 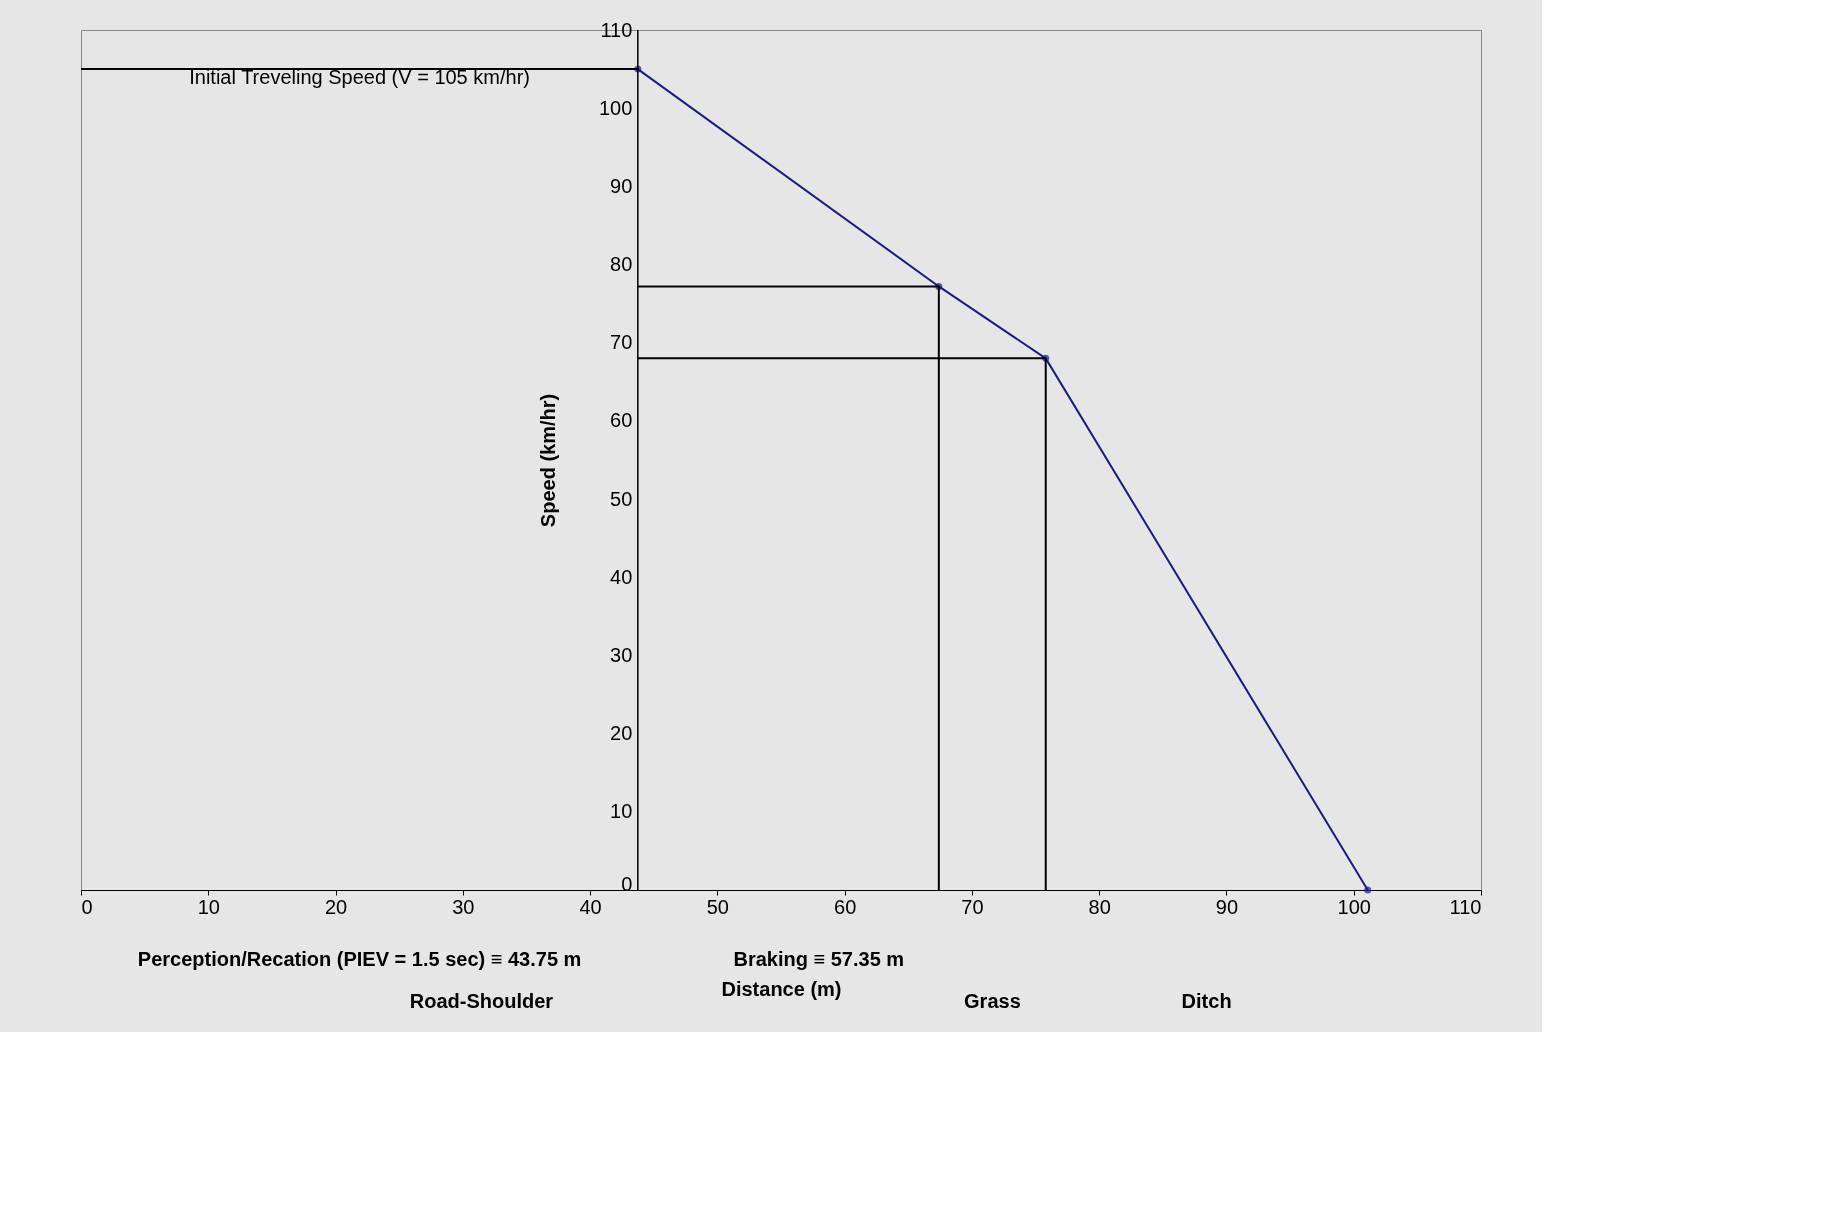 What do you see at coordinates (819, 959) in the screenshot?
I see `text: Braking ≡ 57.35 m` at bounding box center [819, 959].